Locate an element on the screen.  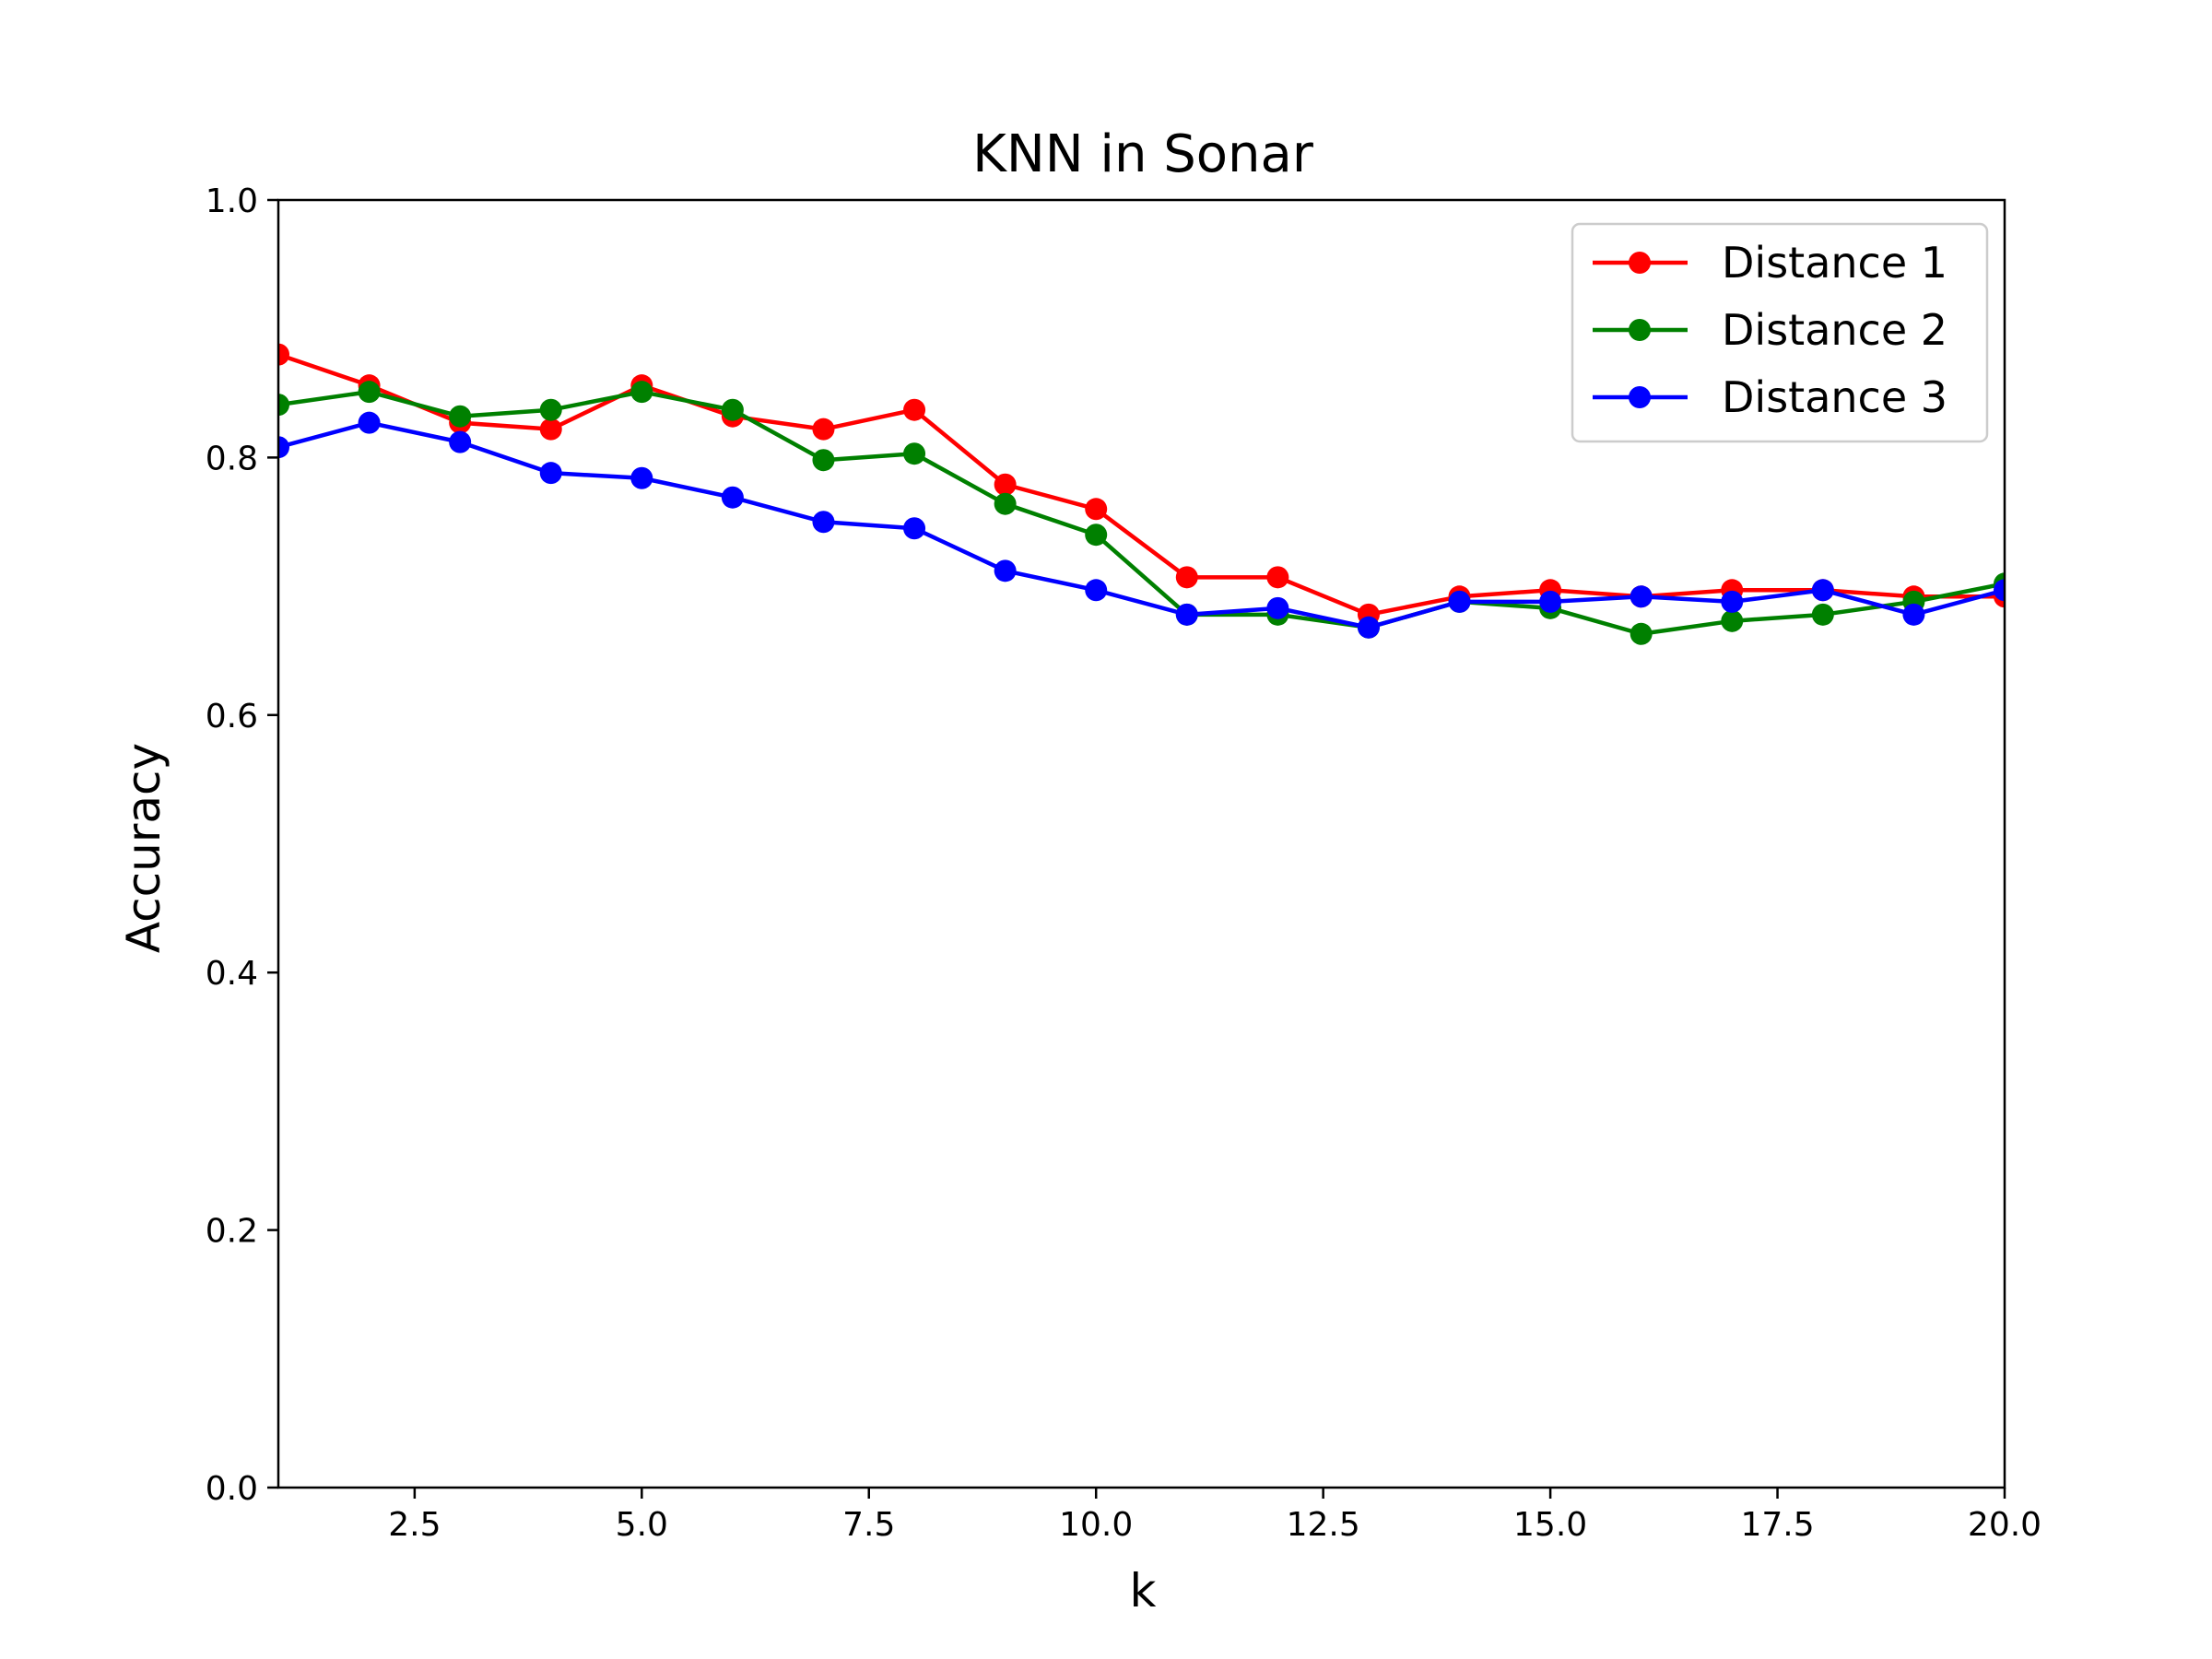
legend-item: Distance 1 is located at coordinates (1770, 263).